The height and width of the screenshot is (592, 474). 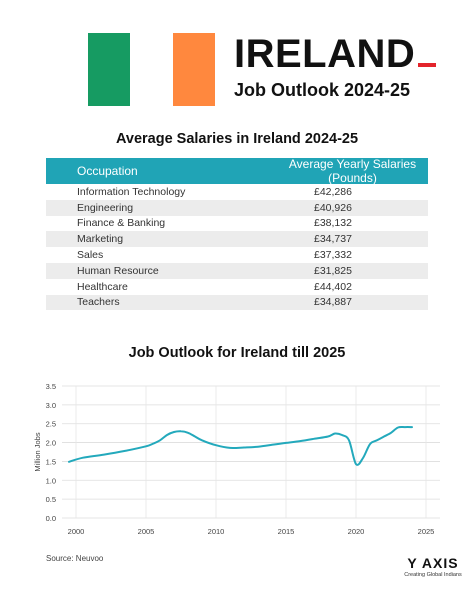 I want to click on occupation-cell: Engineering, so click(x=105, y=207).